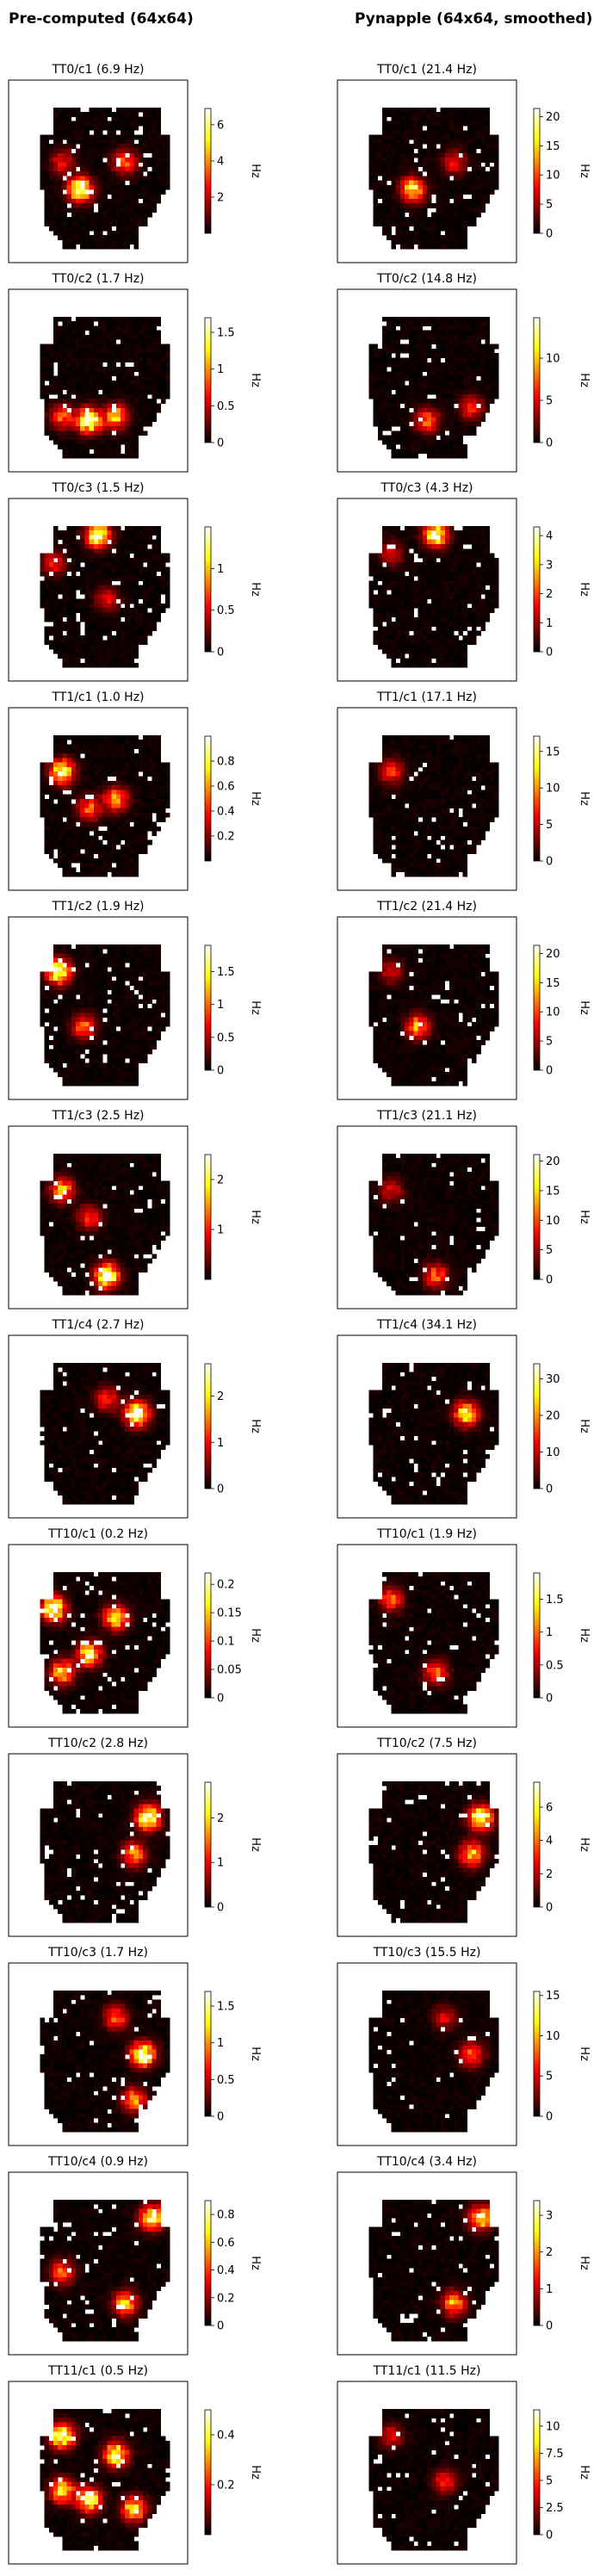 Image resolution: width=600 pixels, height=2576 pixels. What do you see at coordinates (135, 373) in the screenshot?
I see `heatmap-panel: TT0/c2 (1.7 Hz)00.511.5Hz` at bounding box center [135, 373].